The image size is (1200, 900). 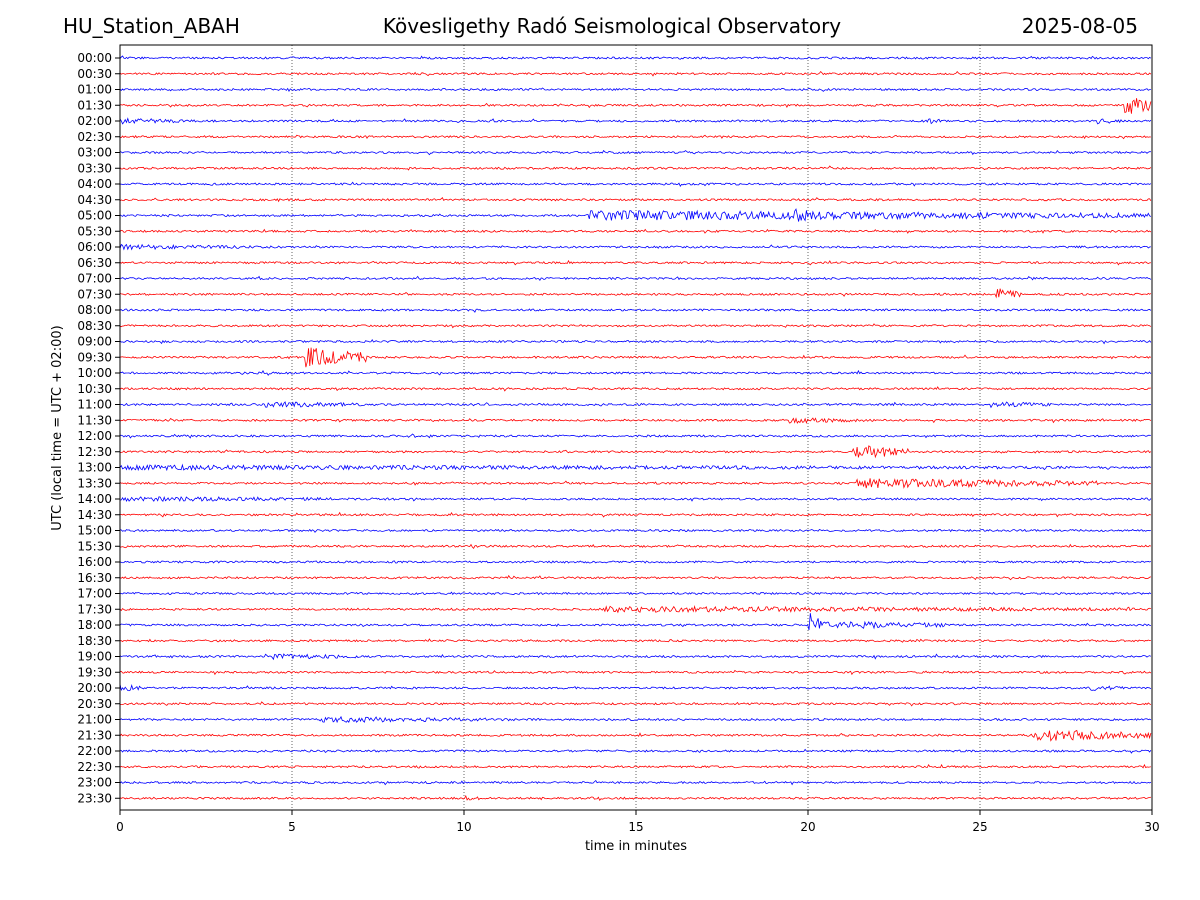 What do you see at coordinates (94, 704) in the screenshot?
I see `y-tick-label: 20:30` at bounding box center [94, 704].